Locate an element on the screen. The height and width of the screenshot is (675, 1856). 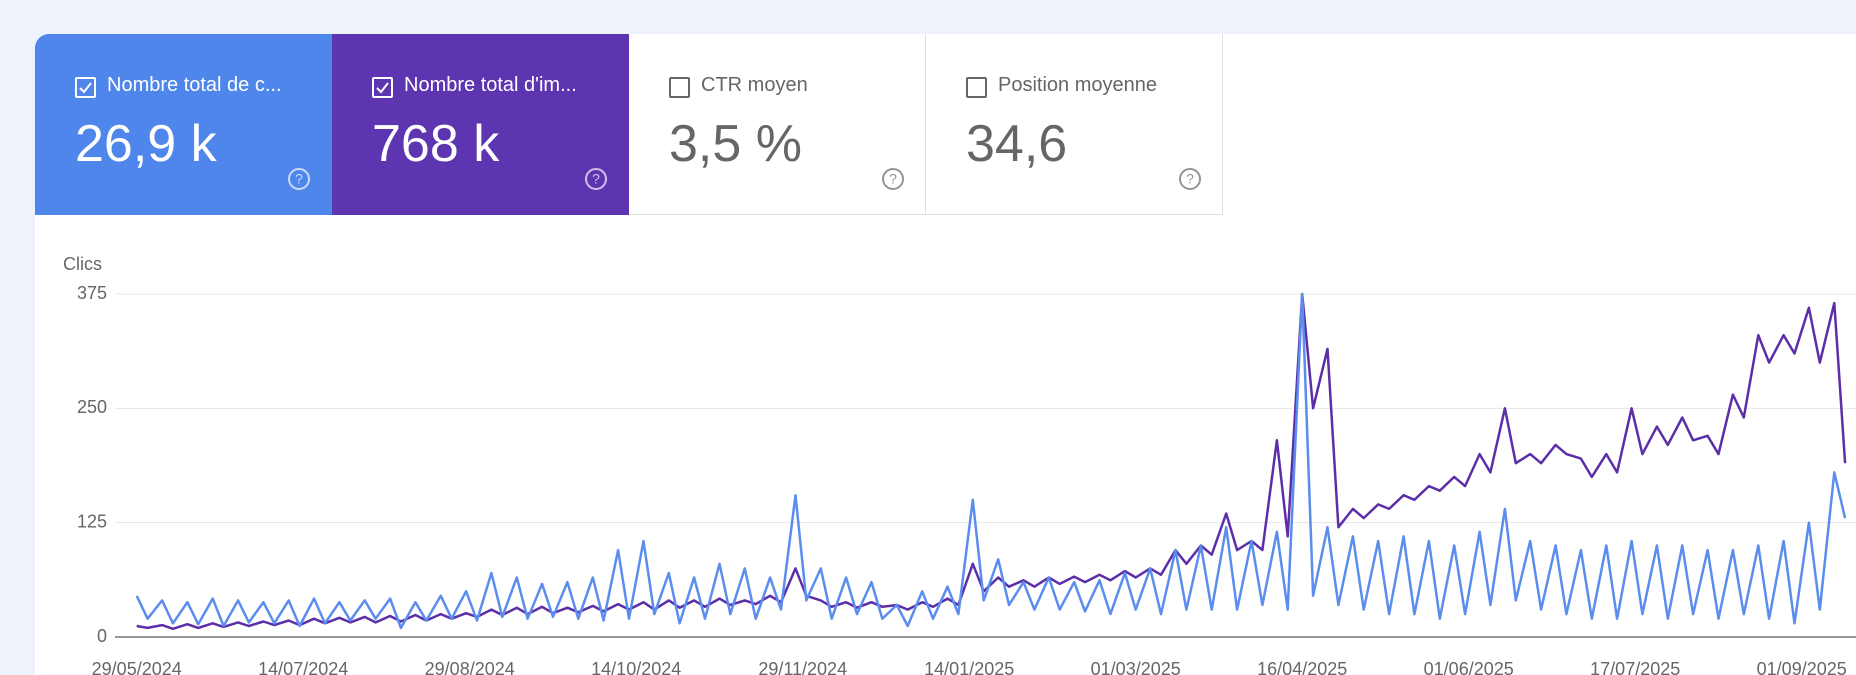
x-tick-label: 14/07/2024 is located at coordinates (303, 667).